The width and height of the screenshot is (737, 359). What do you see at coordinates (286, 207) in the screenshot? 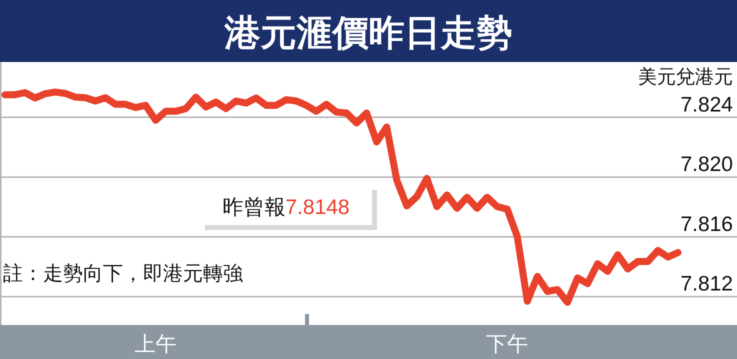
I see `annotation: 昨曾報7.8148` at bounding box center [286, 207].